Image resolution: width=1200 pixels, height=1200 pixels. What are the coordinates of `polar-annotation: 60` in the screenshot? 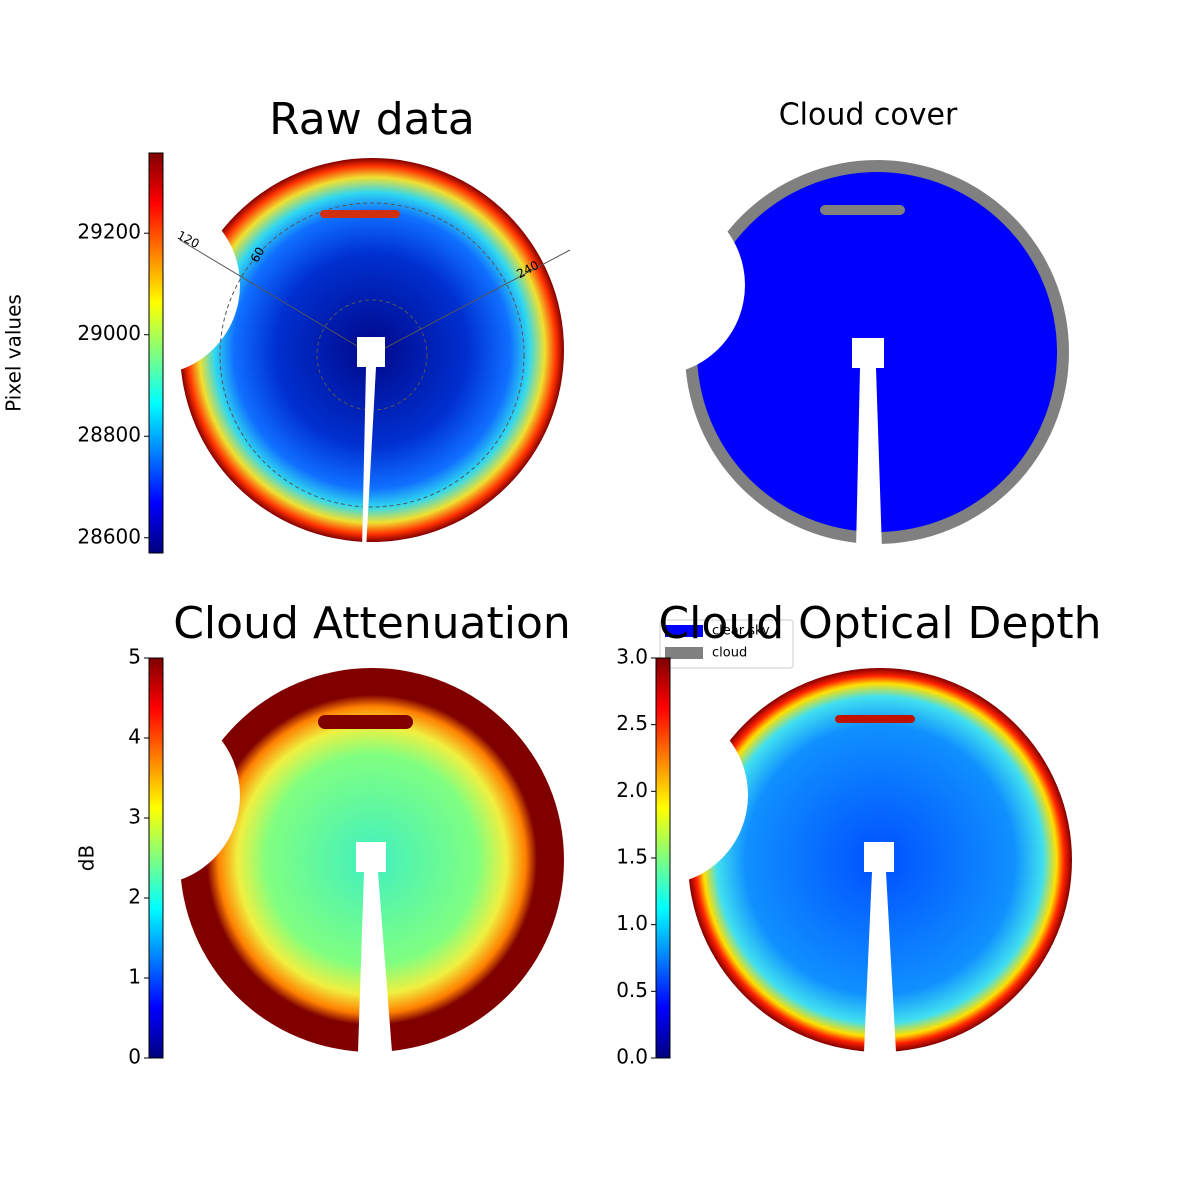 It's located at (258, 255).